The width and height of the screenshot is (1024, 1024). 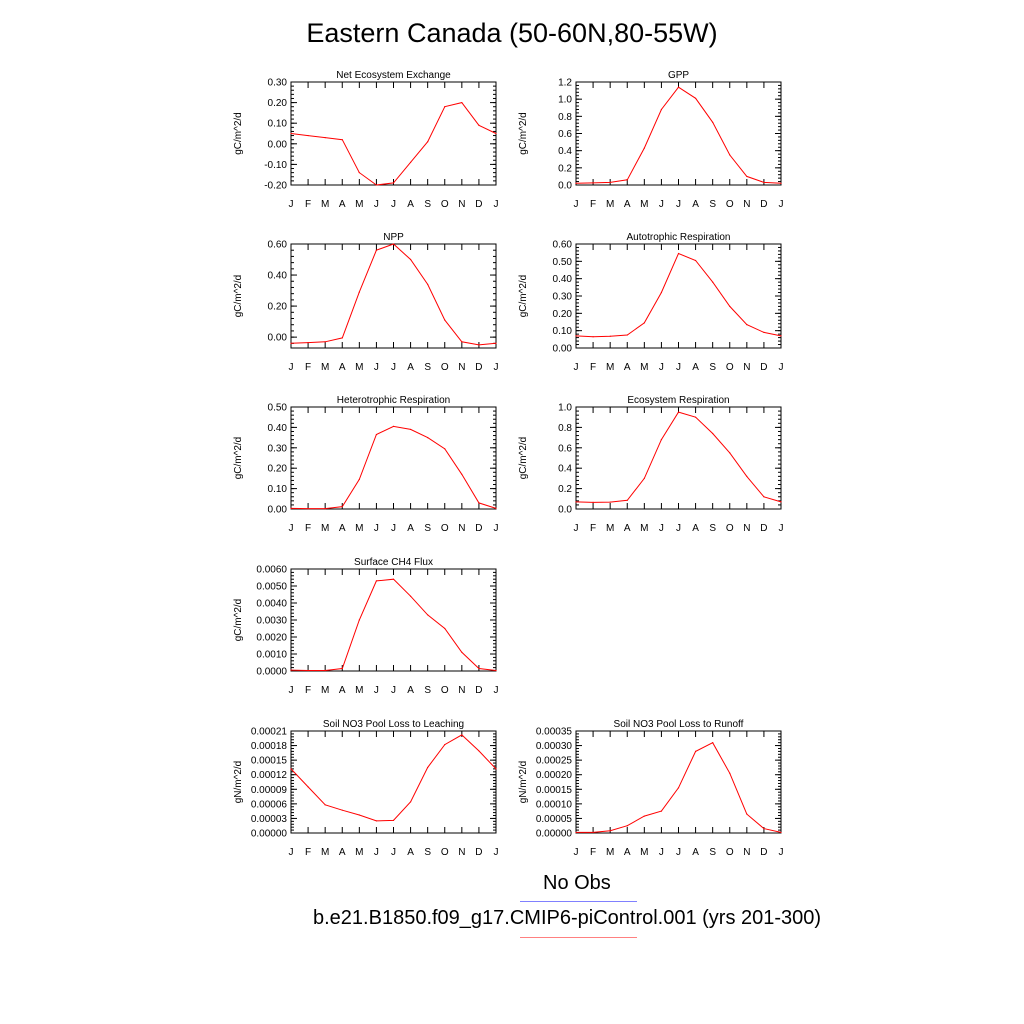 What do you see at coordinates (238, 620) in the screenshot?
I see `y-axis-label: gC/m^2/d` at bounding box center [238, 620].